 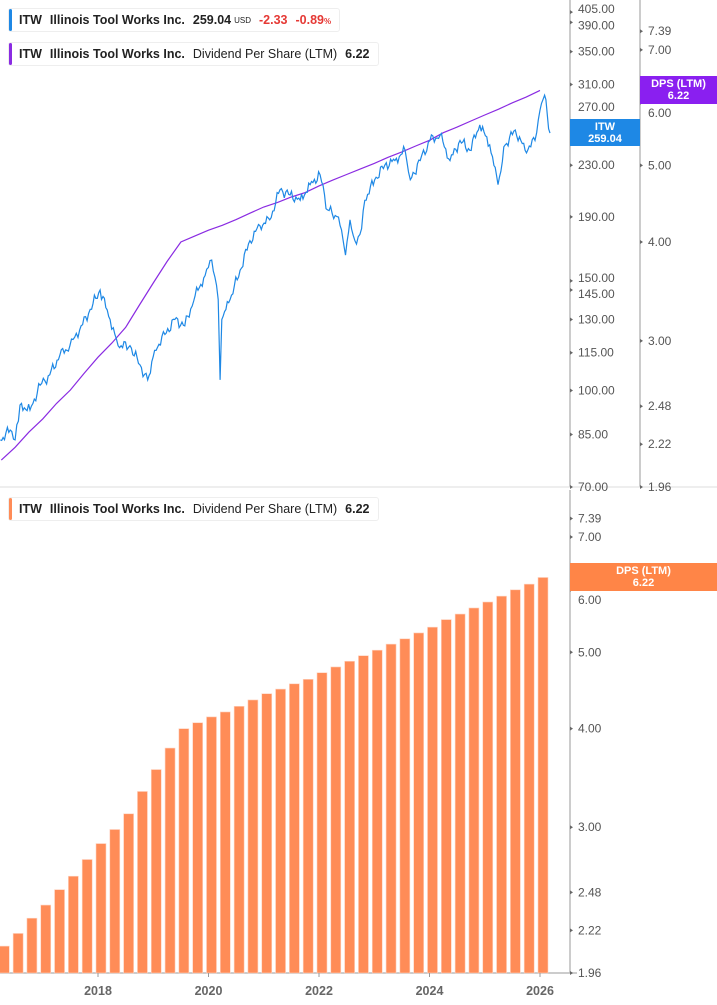 I want to click on legend-price-value: 259.04, so click(x=212, y=20).